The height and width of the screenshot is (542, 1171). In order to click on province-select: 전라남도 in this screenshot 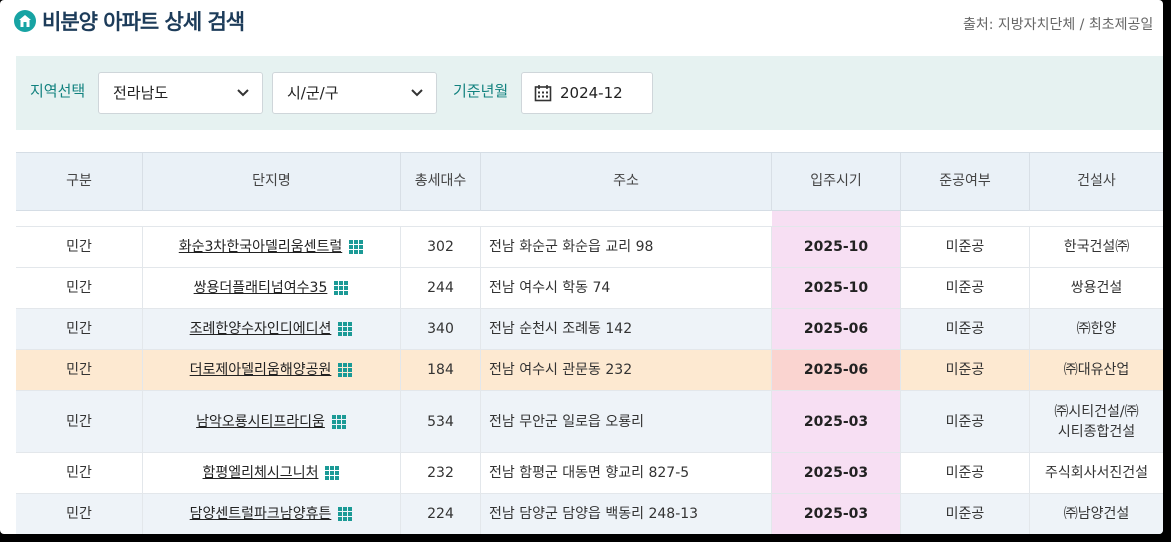, I will do `click(180, 93)`.